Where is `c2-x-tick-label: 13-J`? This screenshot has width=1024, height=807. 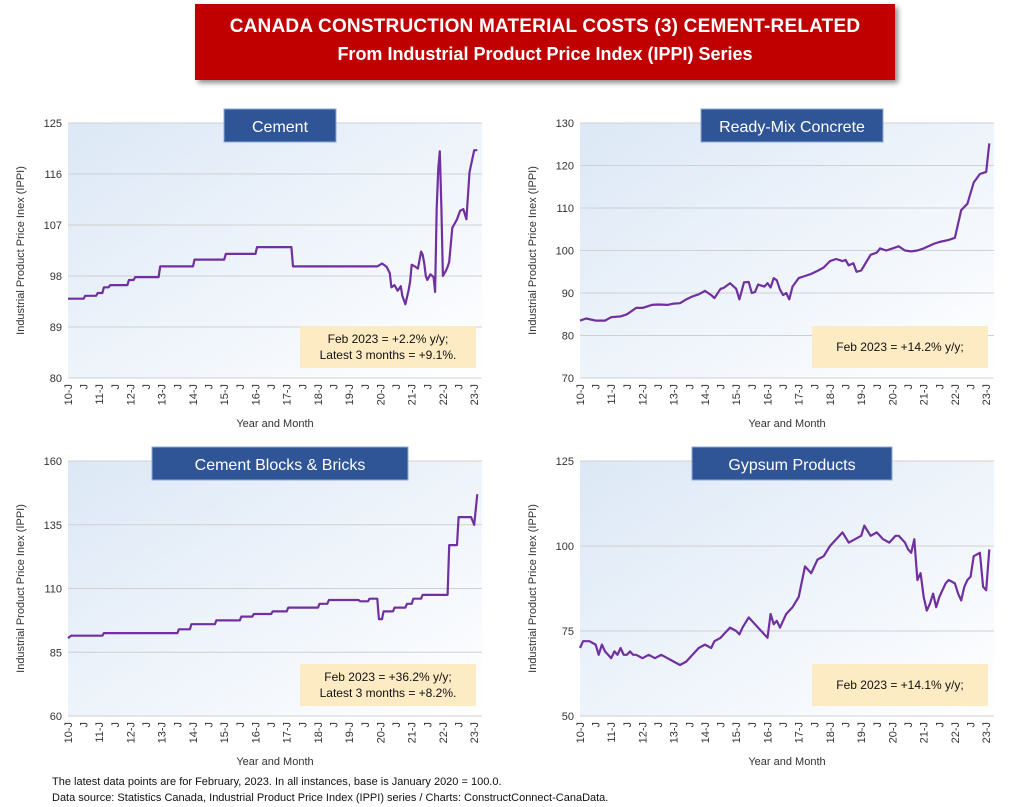
c2-x-tick-label: 13-J is located at coordinates (163, 732).